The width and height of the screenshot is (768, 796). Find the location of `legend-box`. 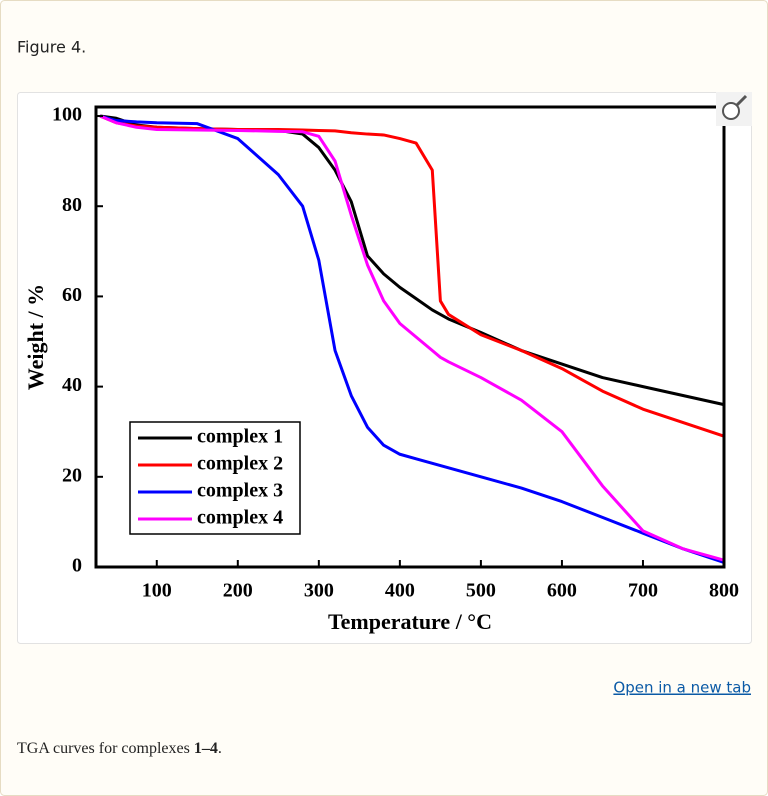

legend-box is located at coordinates (215, 478).